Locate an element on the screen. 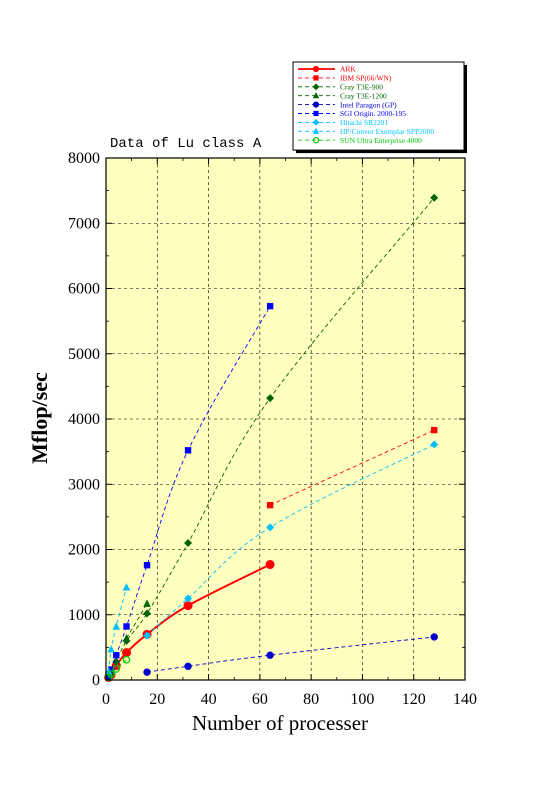 This screenshot has width=538, height=788. y-tick-label: 6000 is located at coordinates (84, 289).